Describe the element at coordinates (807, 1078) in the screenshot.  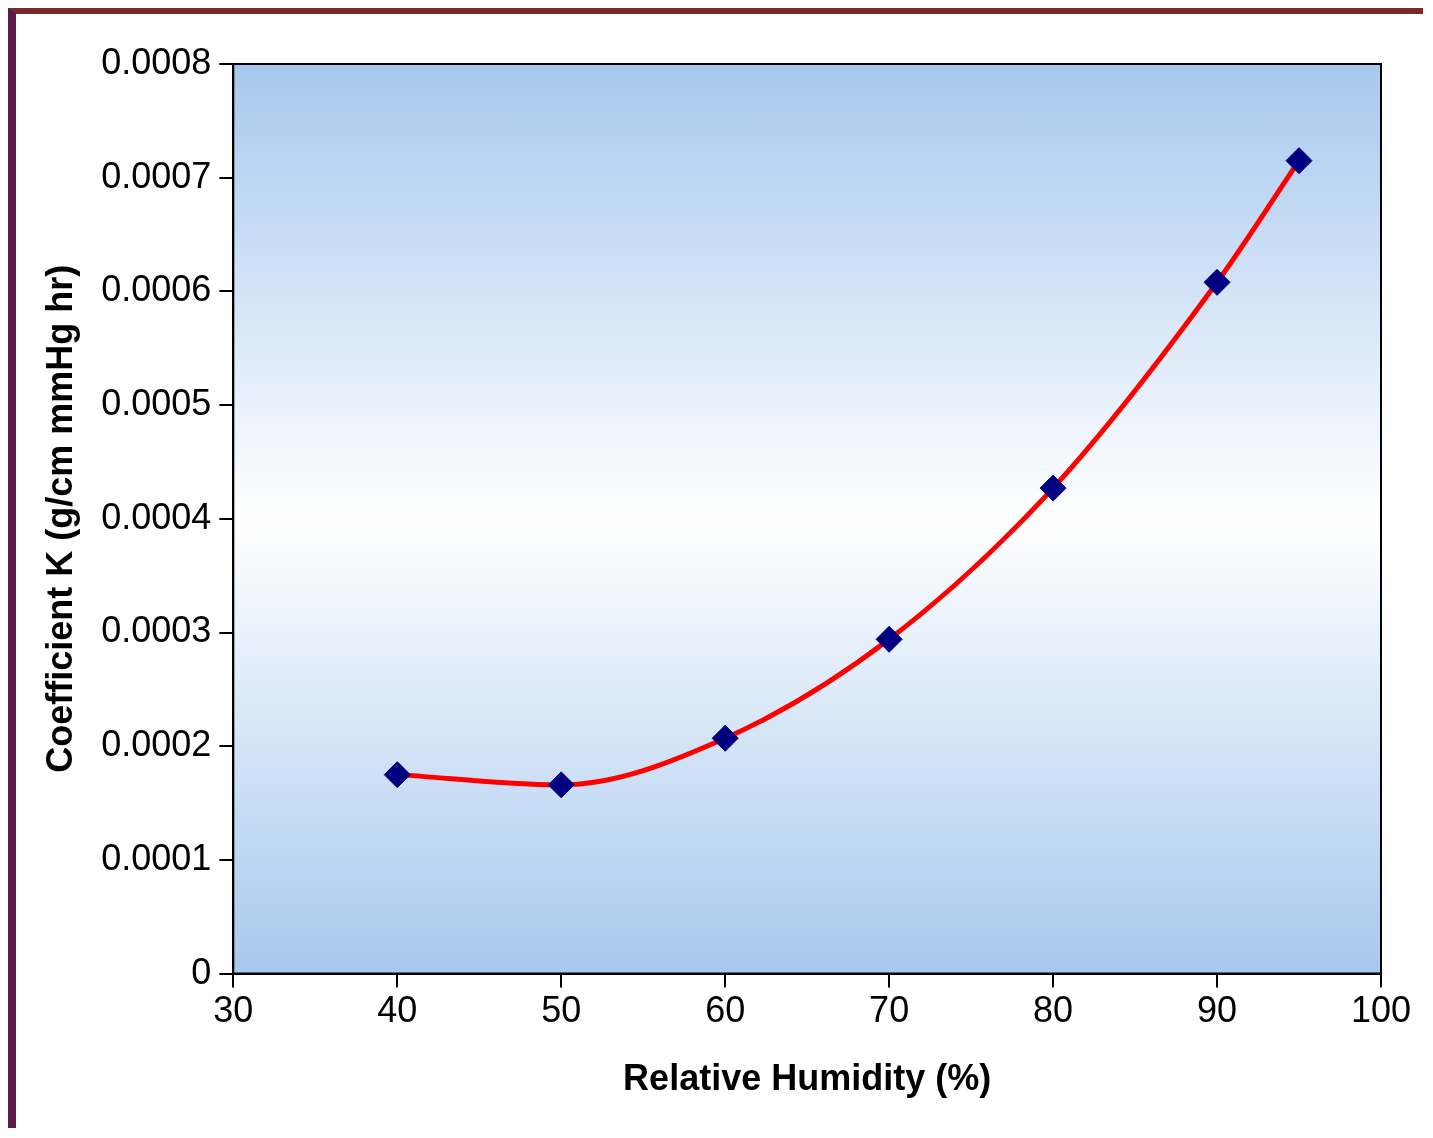
I see `x-axis-title: Relative Humidity (%)` at that location.